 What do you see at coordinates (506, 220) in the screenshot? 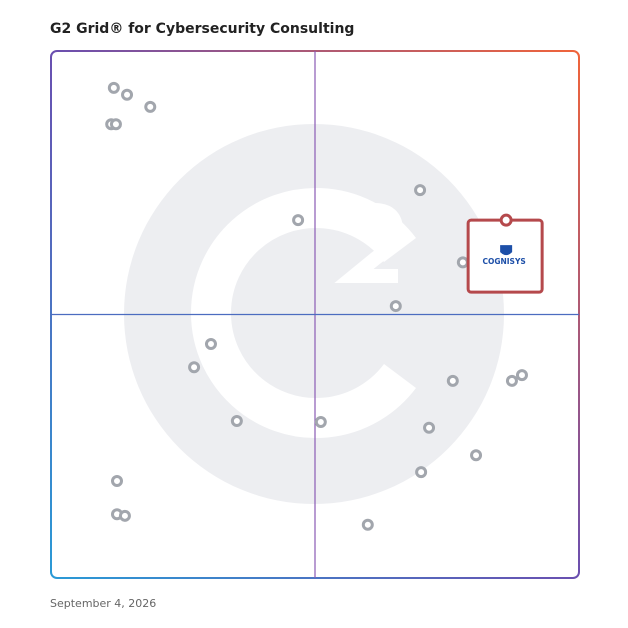
I see `highlight-point` at bounding box center [506, 220].